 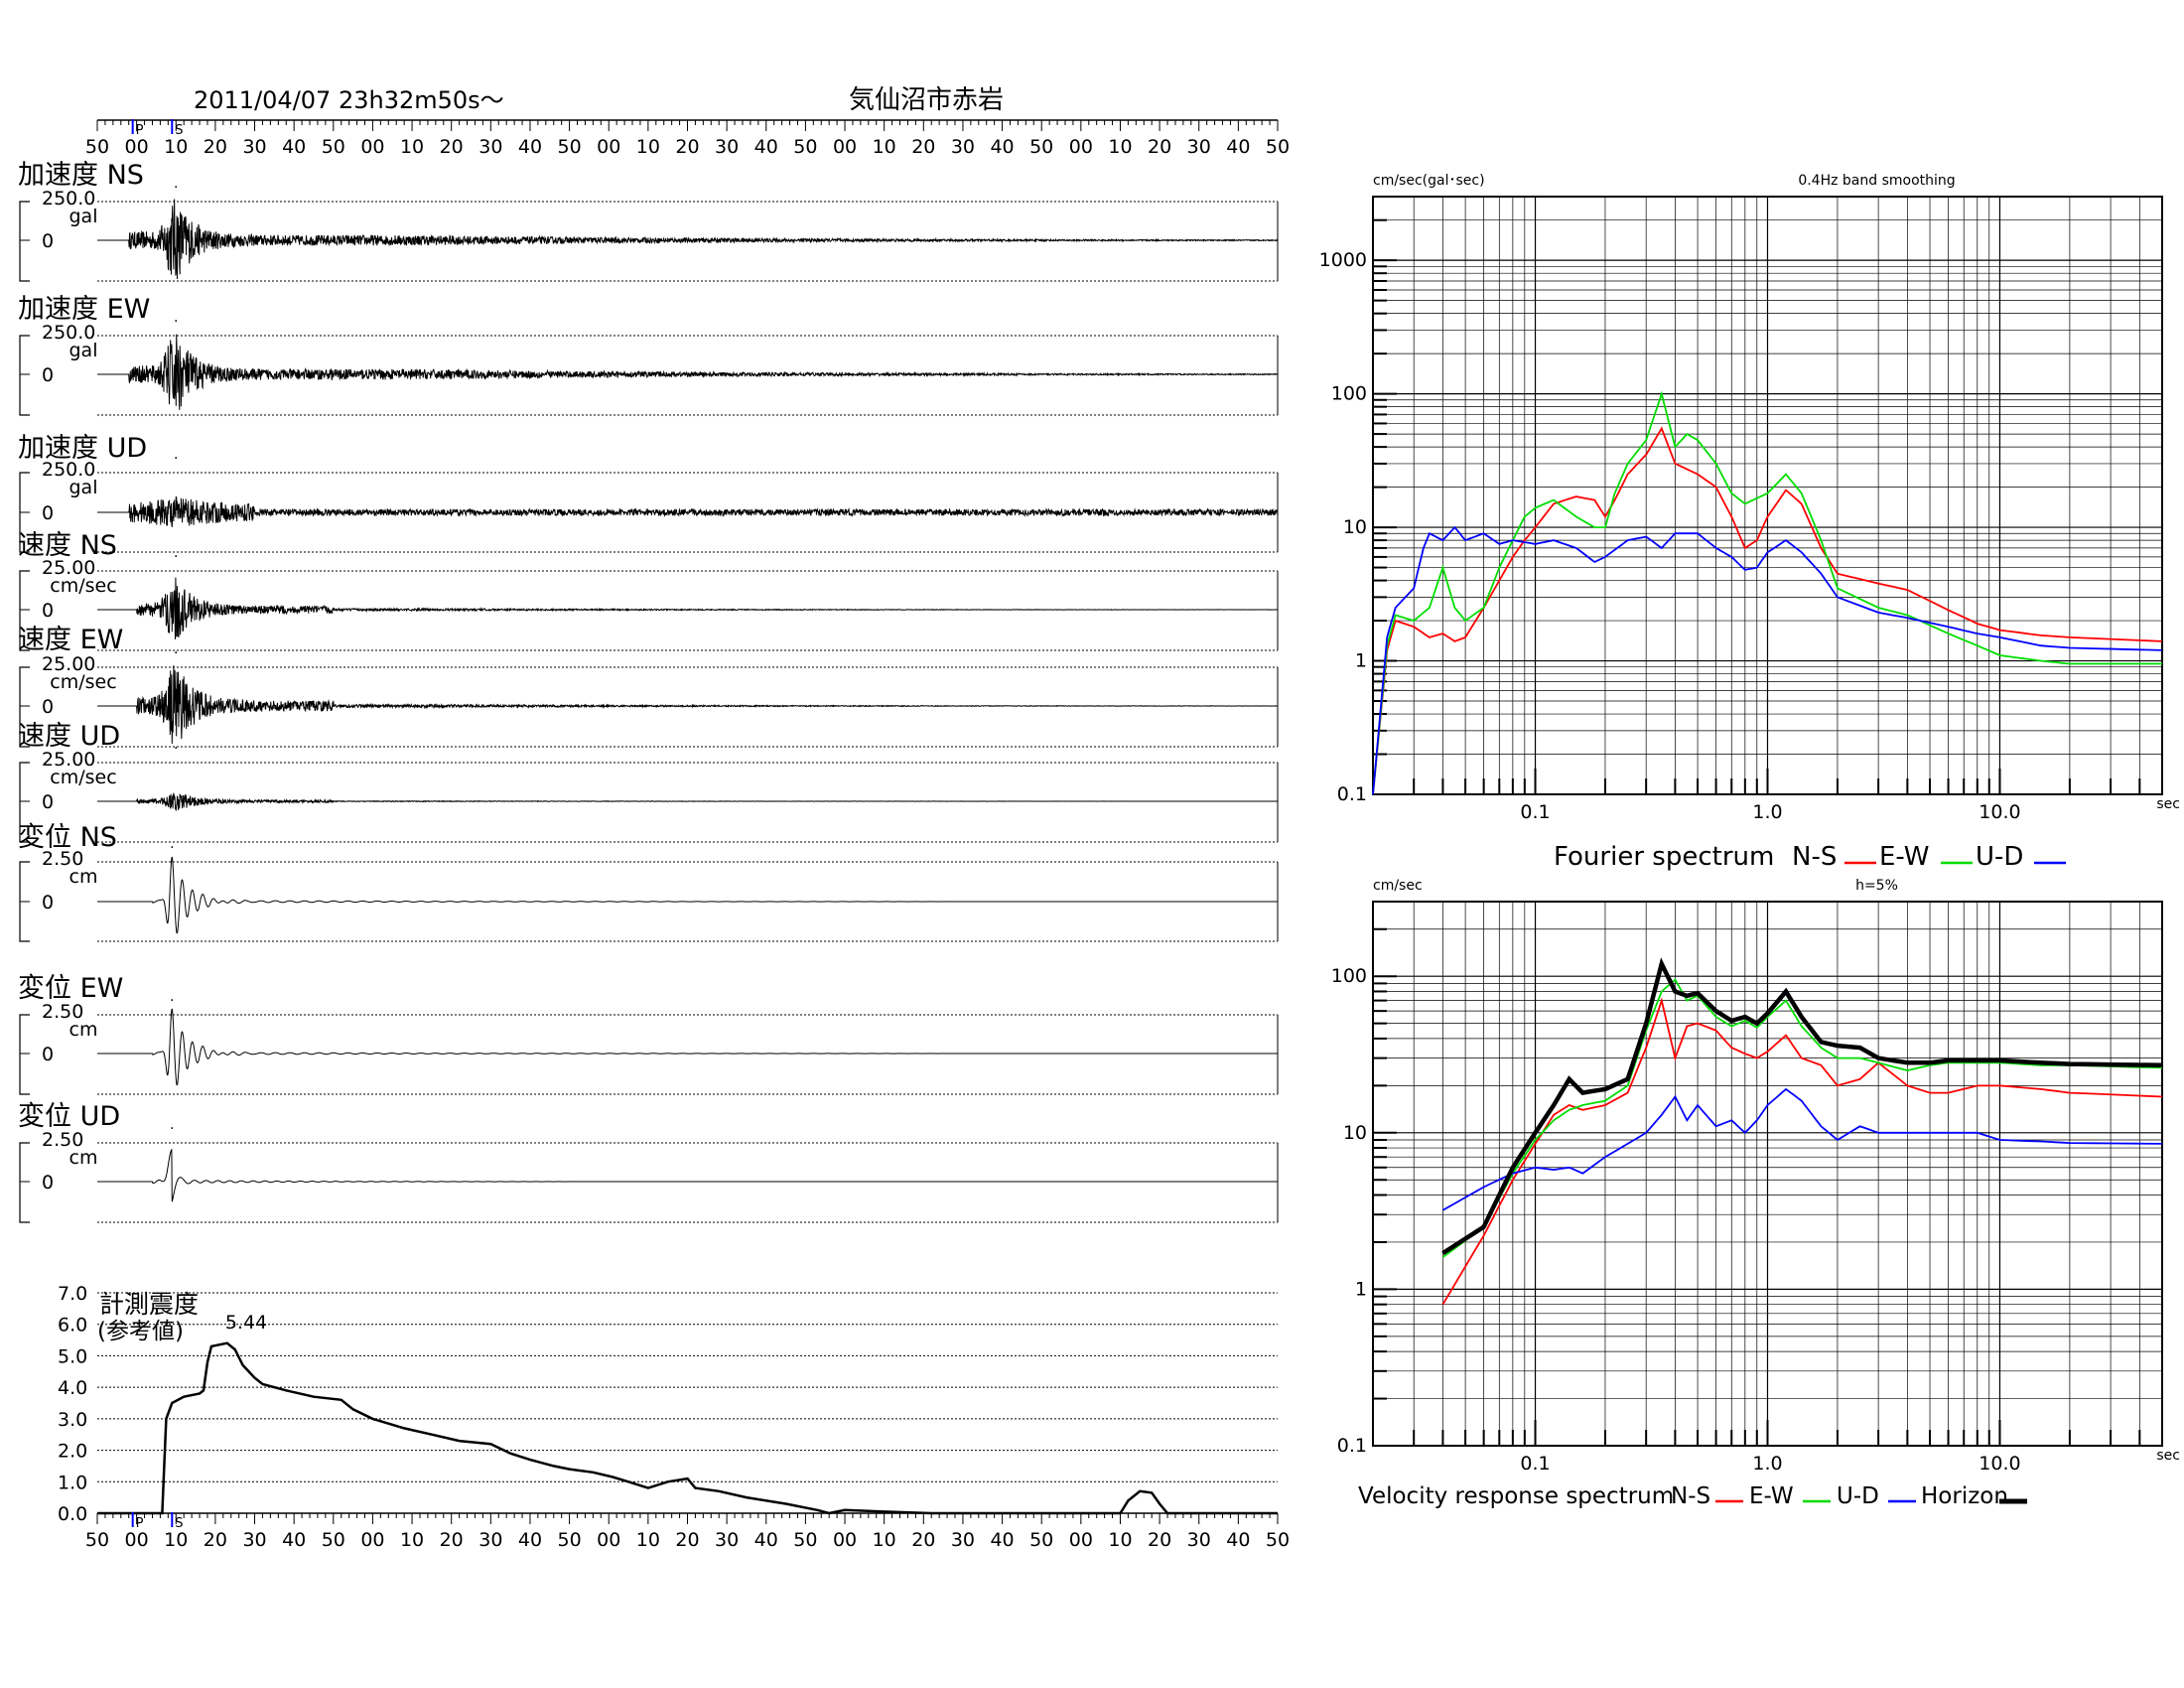 I want to click on legend-title: Fourier spectrum, so click(x=1664, y=857).